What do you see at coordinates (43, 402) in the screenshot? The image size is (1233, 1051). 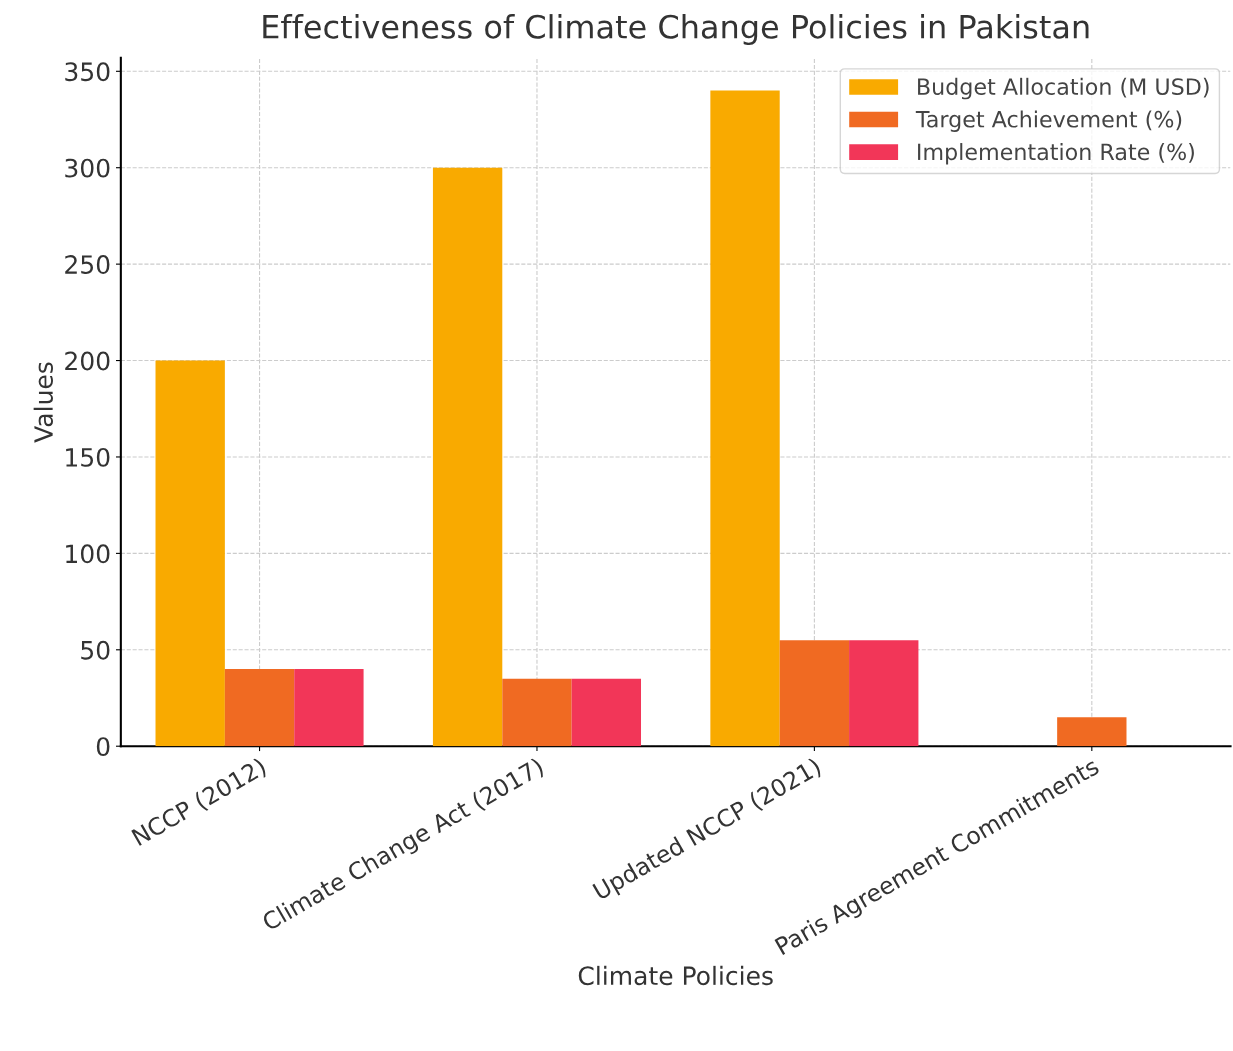 I see `y-axis-title: Values` at bounding box center [43, 402].